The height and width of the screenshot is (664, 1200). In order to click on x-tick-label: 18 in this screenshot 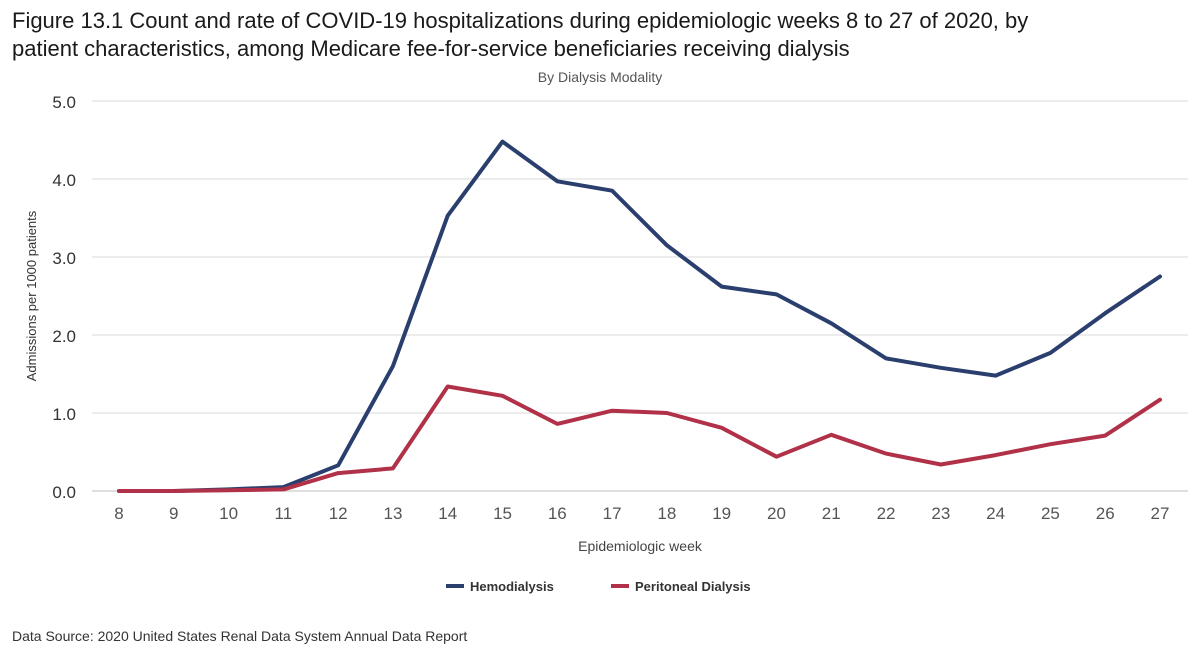, I will do `click(666, 513)`.